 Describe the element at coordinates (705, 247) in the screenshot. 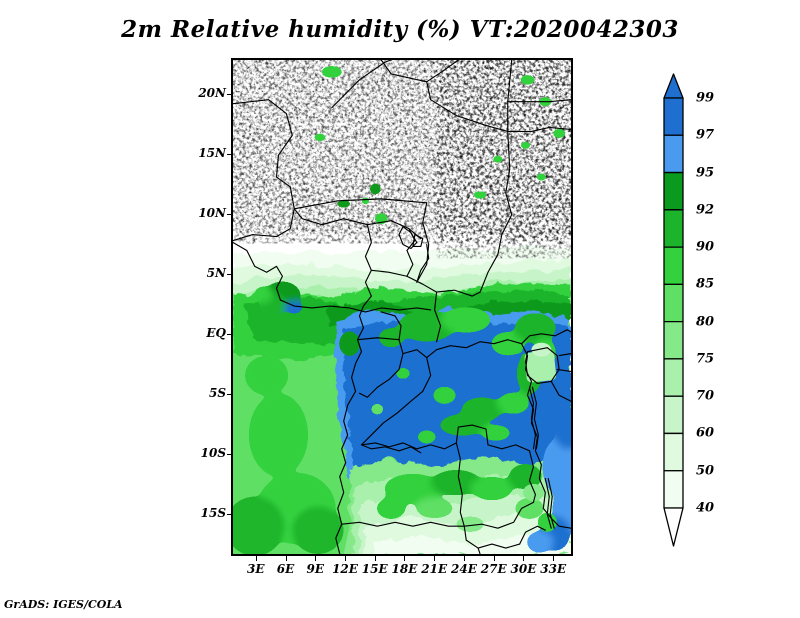

I see `colorbar-tick-label: 90` at that location.